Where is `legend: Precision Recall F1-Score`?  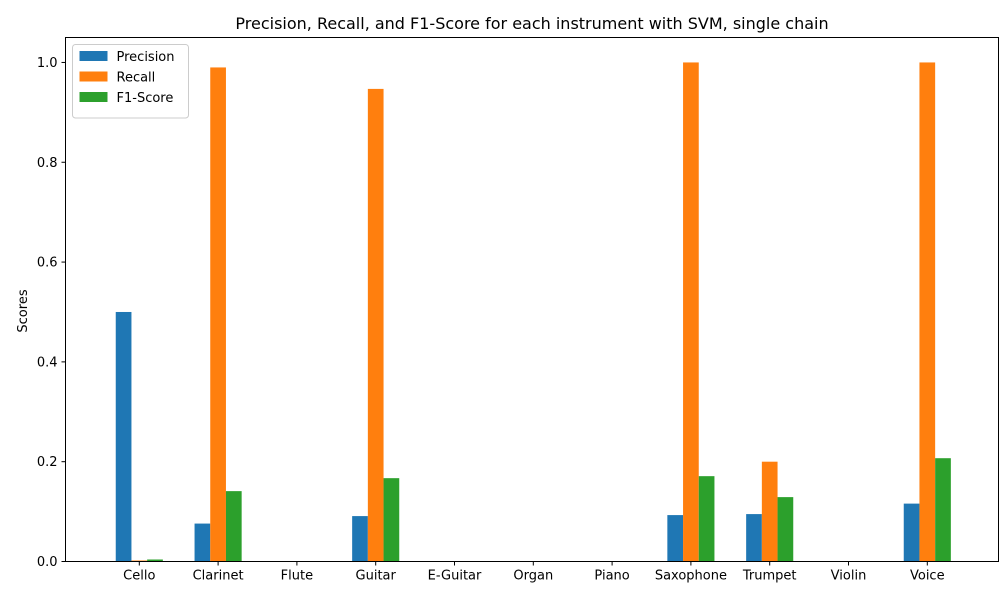
legend: Precision Recall F1-Score is located at coordinates (130, 81).